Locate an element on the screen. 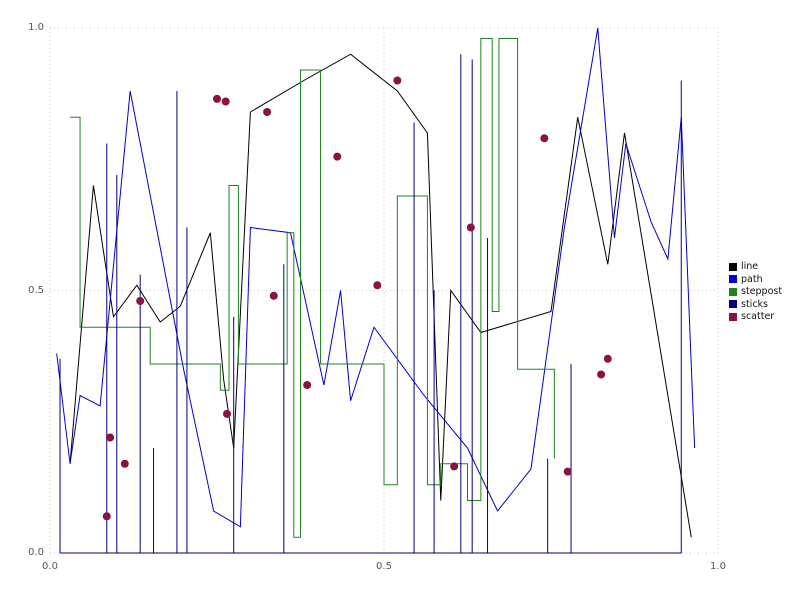 The height and width of the screenshot is (600, 800). legend-label: scatter is located at coordinates (758, 316).